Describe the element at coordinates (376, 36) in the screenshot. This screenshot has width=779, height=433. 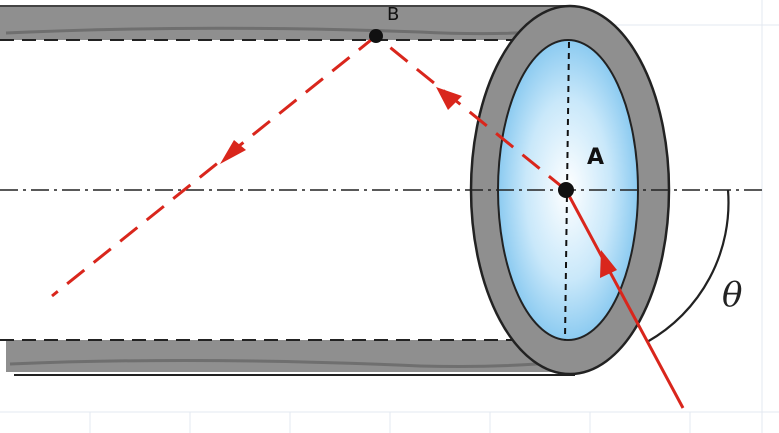
I see `point-b-dot` at that location.